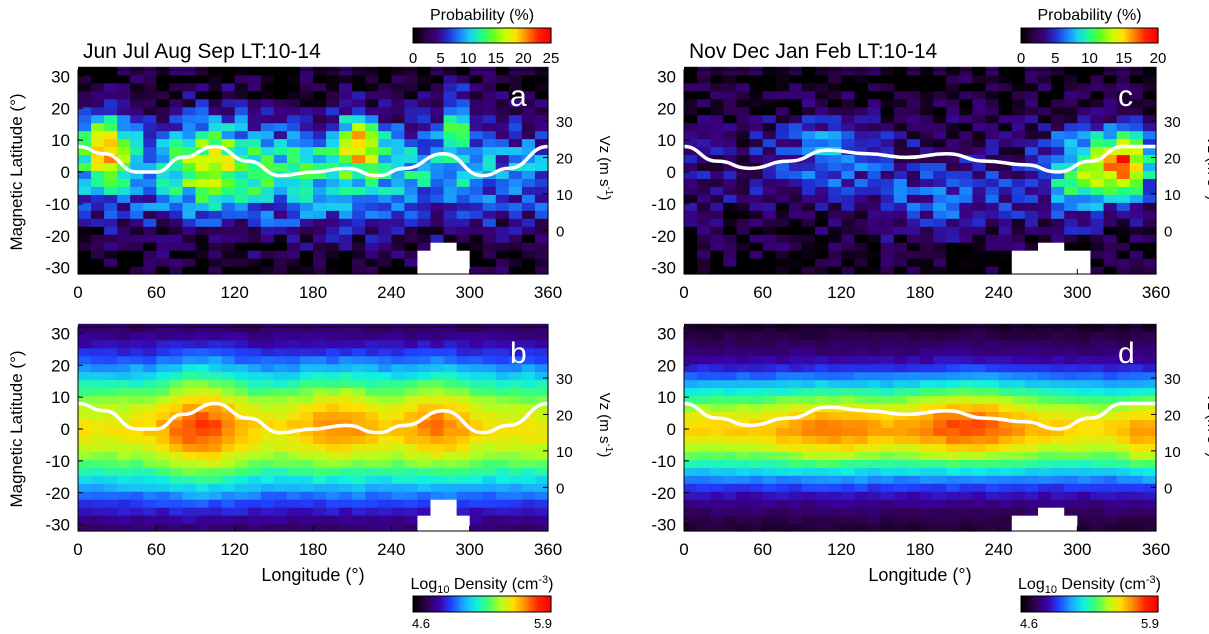  What do you see at coordinates (605, 425) in the screenshot?
I see `vz-axis-label: Vz (m s-1)` at bounding box center [605, 425].